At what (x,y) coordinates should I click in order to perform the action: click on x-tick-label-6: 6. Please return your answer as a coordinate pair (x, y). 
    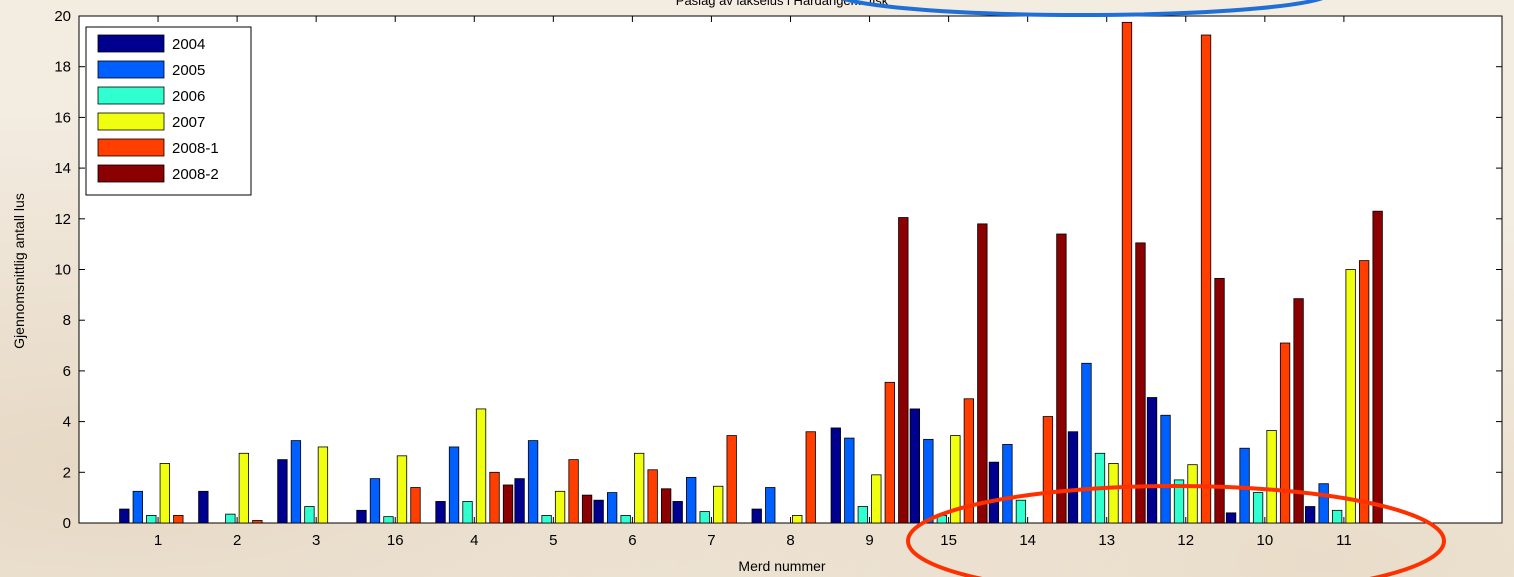
    Looking at the image, I should click on (632, 540).